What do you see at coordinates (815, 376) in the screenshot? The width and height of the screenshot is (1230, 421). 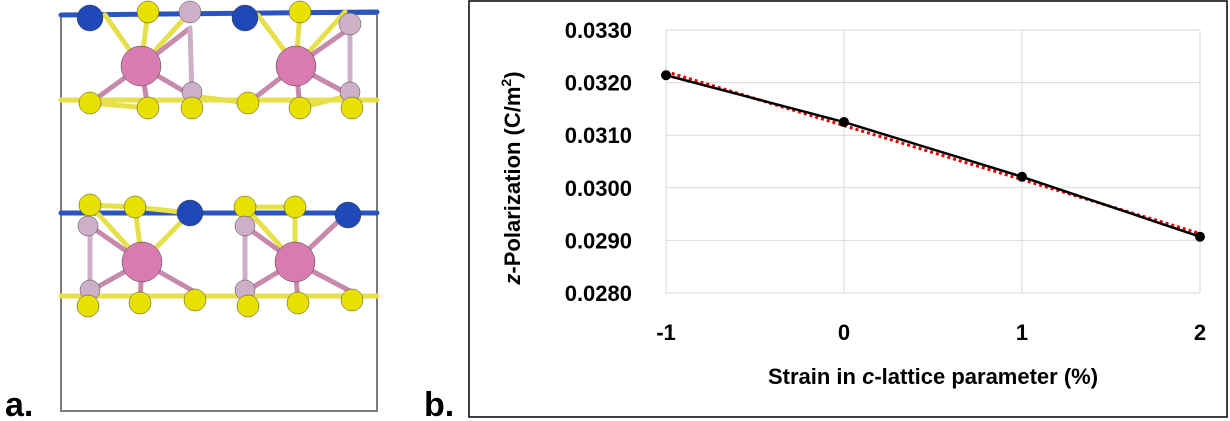 I see `x-axis-title-start: Strain in` at bounding box center [815, 376].